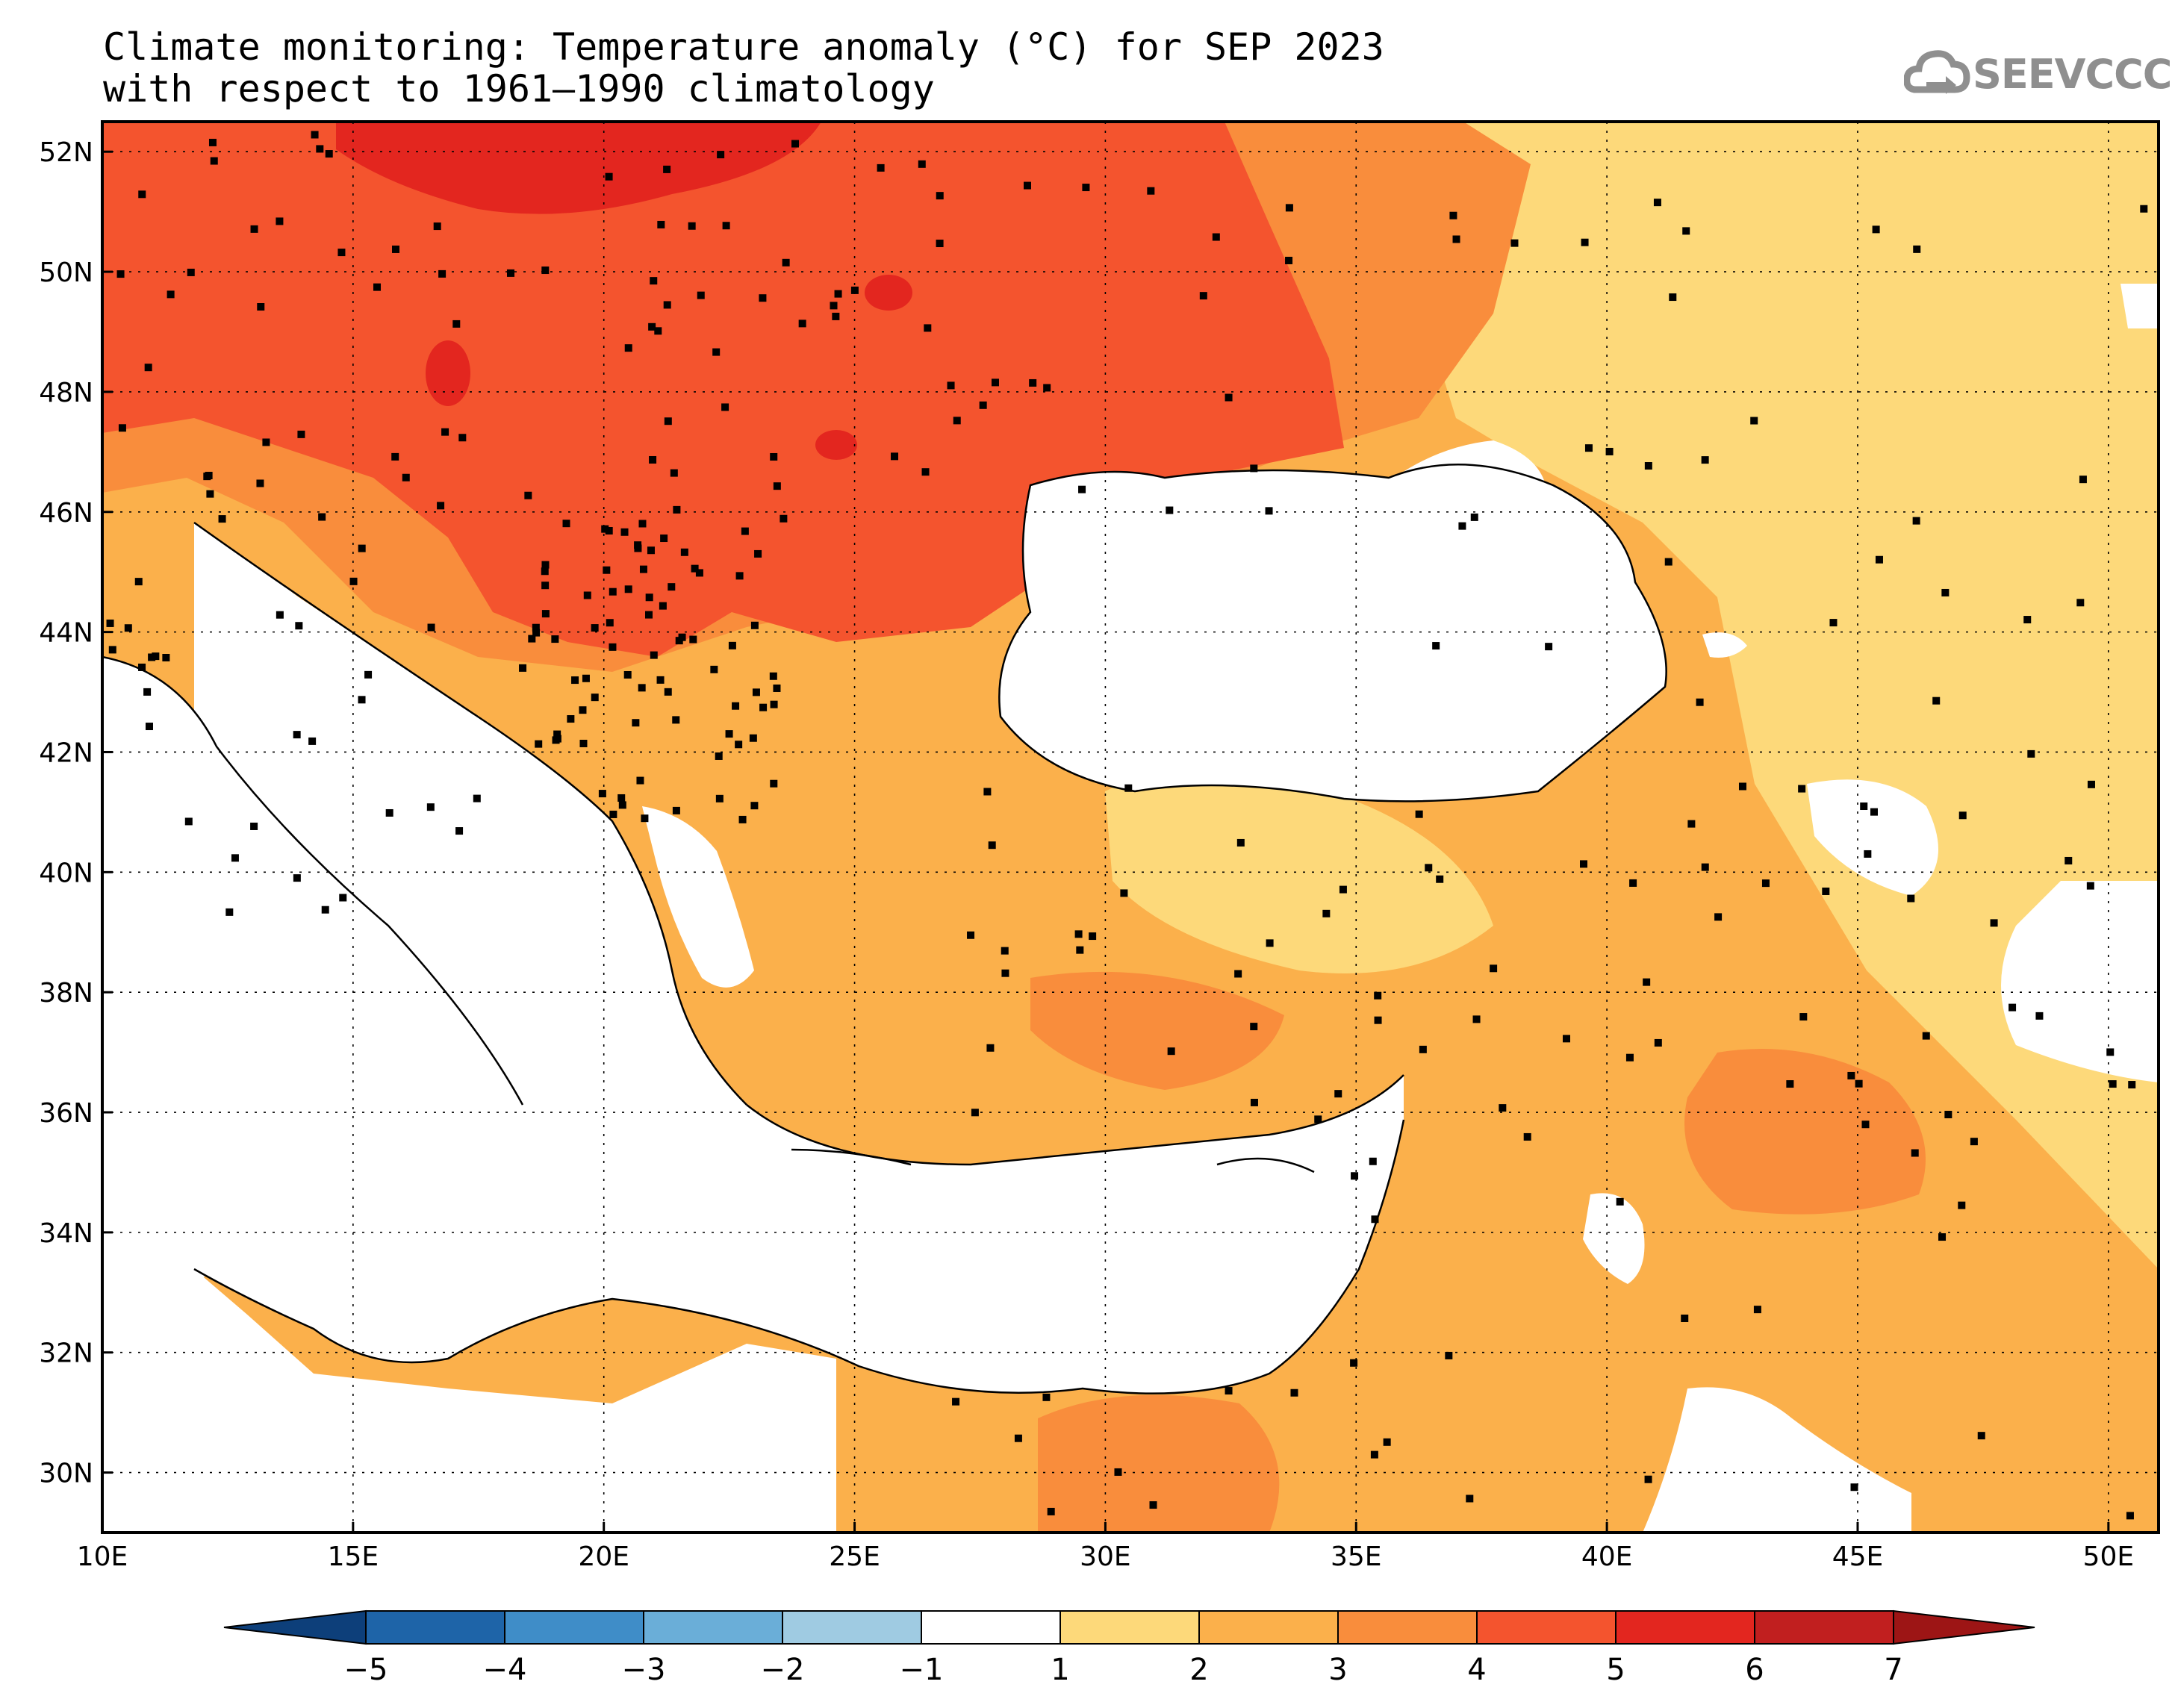  I want to click on lat-tick-label: 32N, so click(66, 1353).